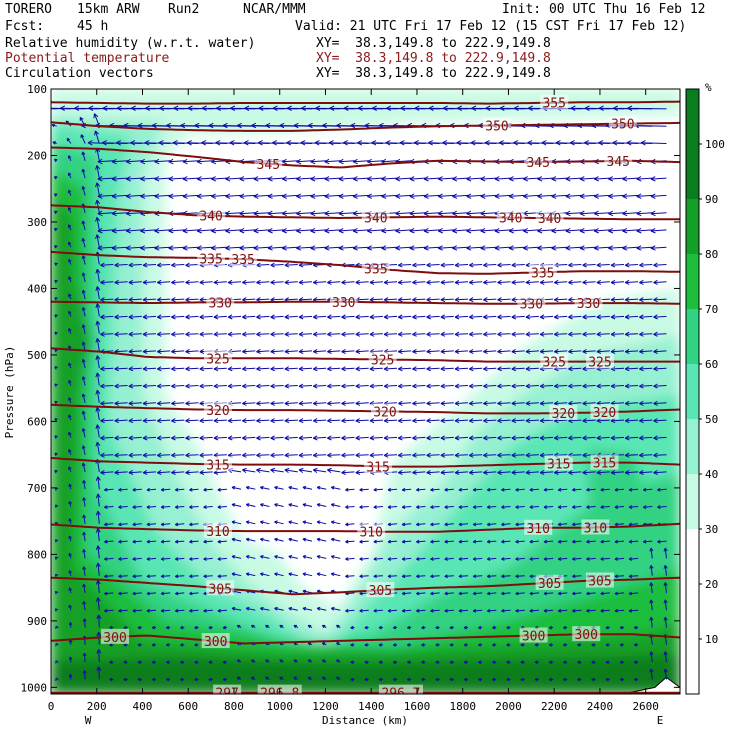 Image resolution: width=740 pixels, height=740 pixels. I want to click on x-tick-label: 2000, so click(508, 706).